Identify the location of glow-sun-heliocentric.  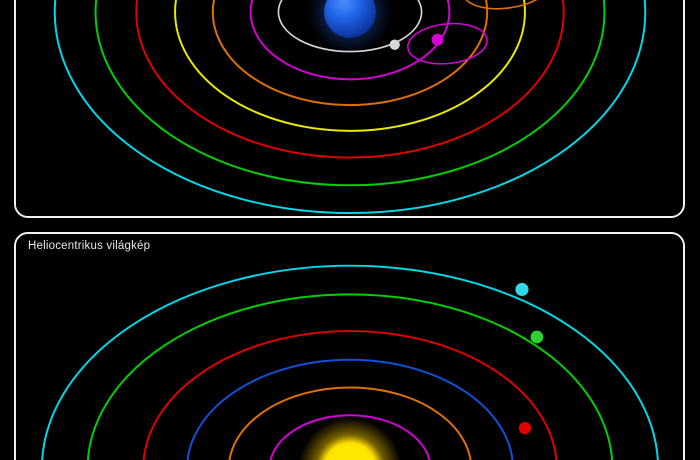
(350, 438).